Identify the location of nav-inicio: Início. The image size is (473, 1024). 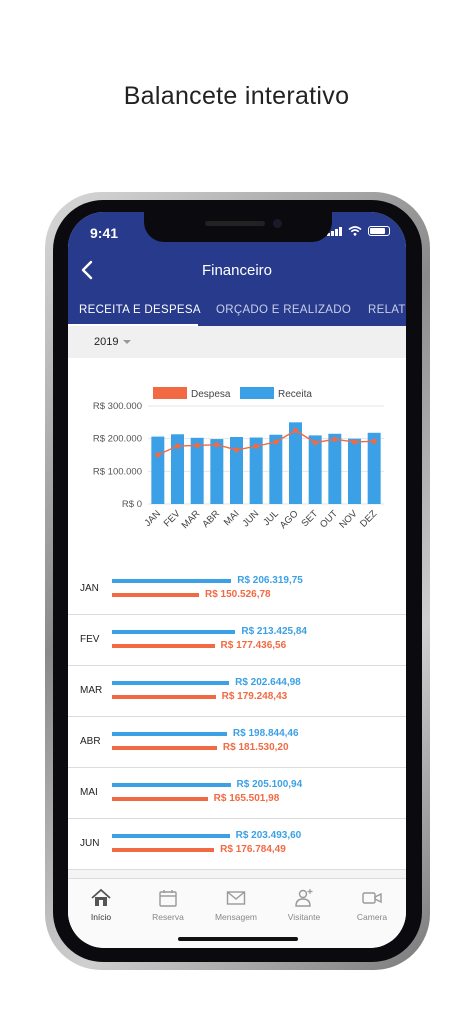
(101, 904).